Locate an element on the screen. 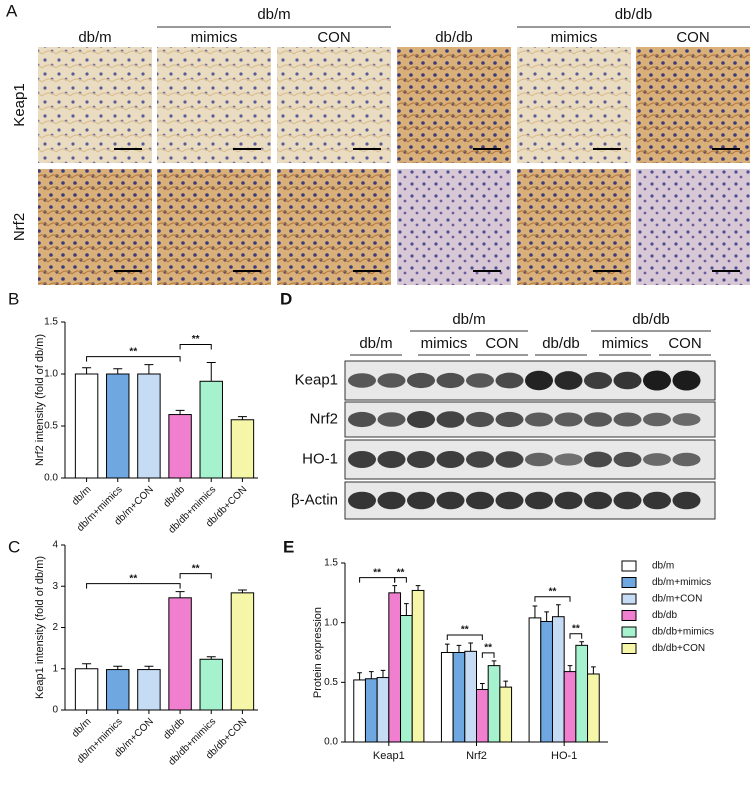 The image size is (753, 785). panel-label: E is located at coordinates (288, 546).